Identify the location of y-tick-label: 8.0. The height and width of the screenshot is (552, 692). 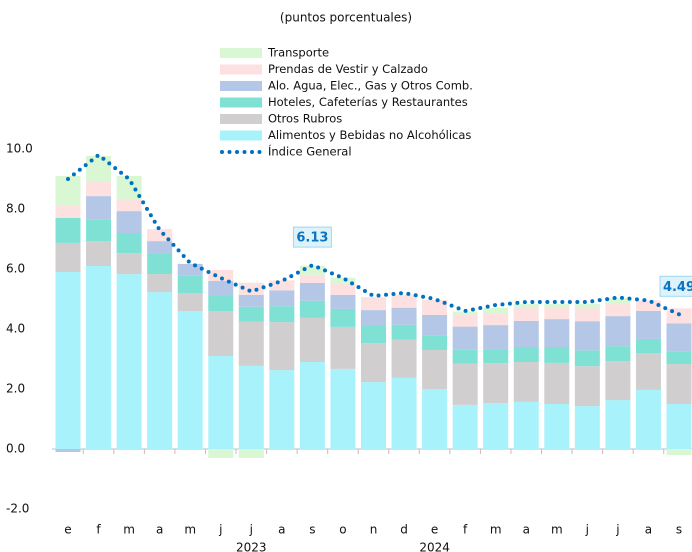
(15, 209).